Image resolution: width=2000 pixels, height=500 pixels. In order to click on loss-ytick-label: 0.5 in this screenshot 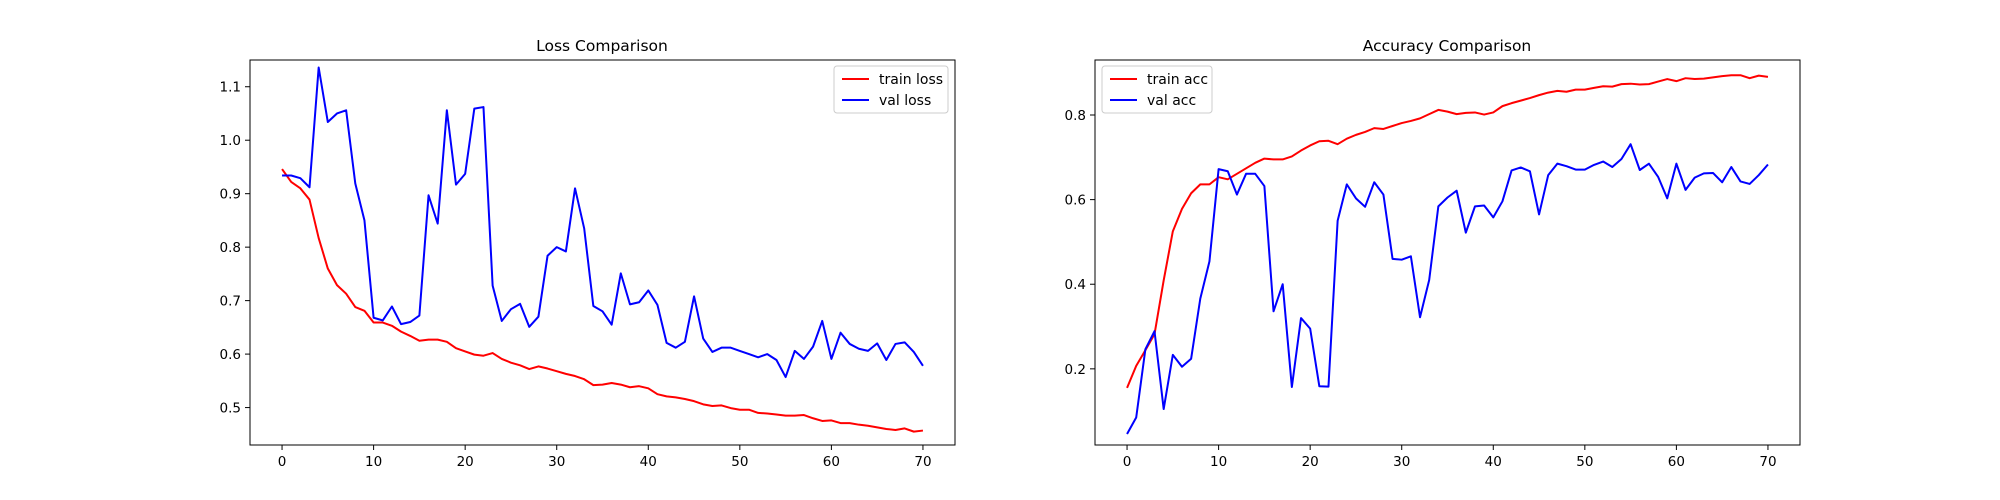, I will do `click(230, 409)`.